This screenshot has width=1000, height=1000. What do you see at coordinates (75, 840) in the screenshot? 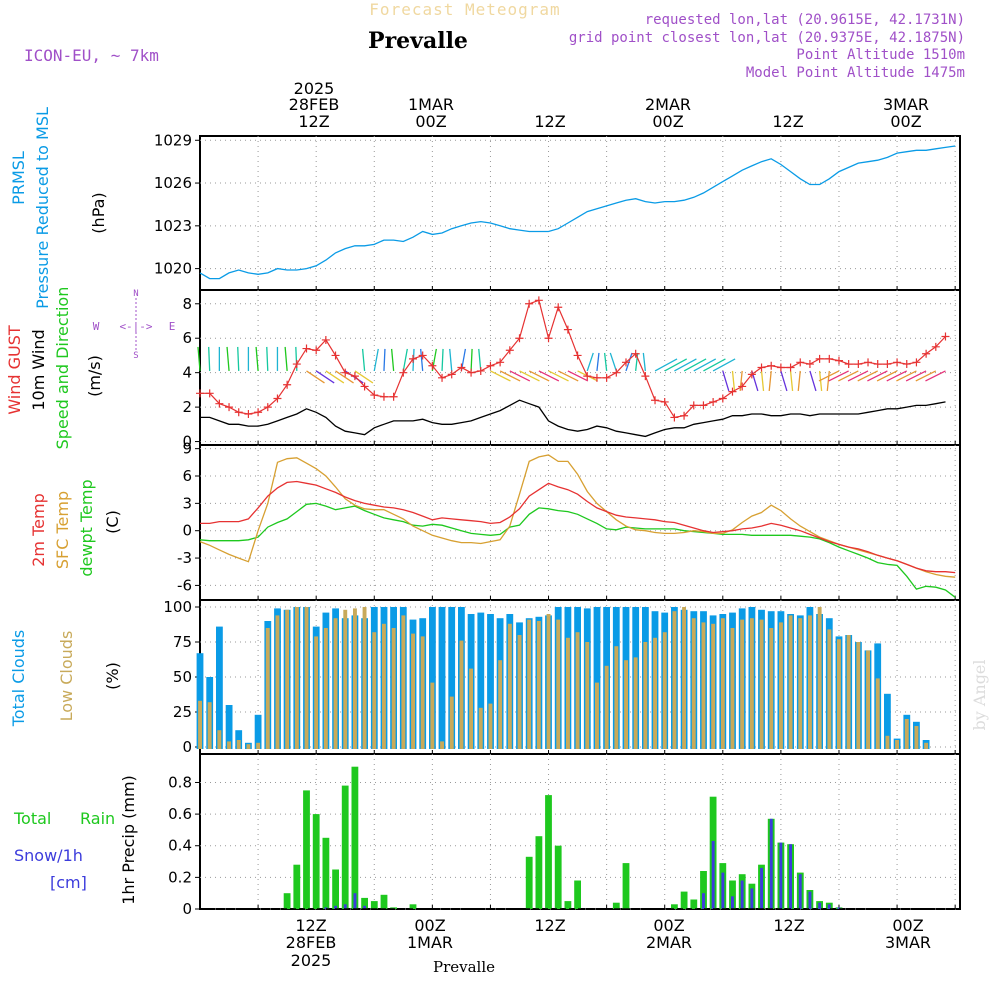
I see `precip-labels: Total Rain Snow/1h [cm] 1hr Precip (mm)` at bounding box center [75, 840].